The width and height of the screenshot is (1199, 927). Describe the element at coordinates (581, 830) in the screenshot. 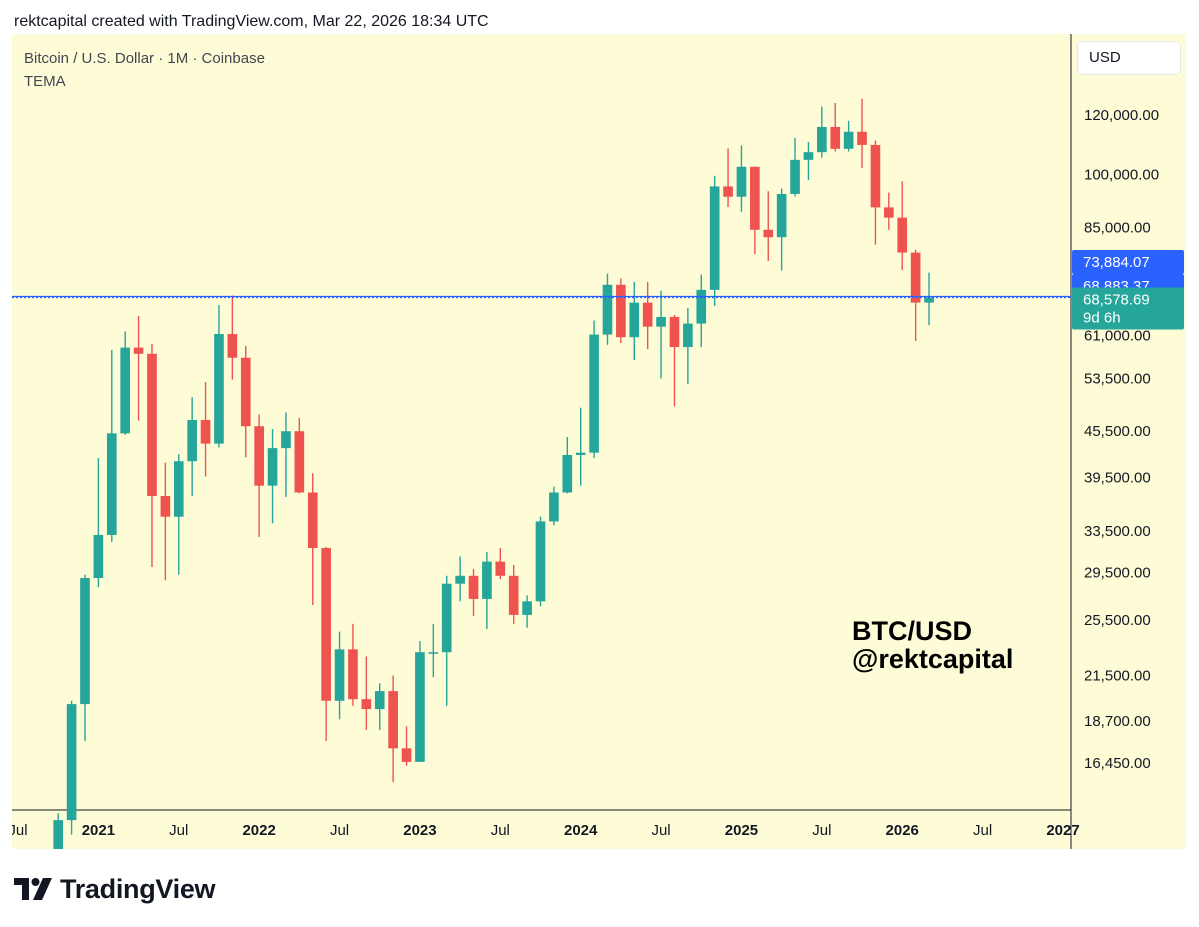

I see `x-tick-label: 2024` at that location.